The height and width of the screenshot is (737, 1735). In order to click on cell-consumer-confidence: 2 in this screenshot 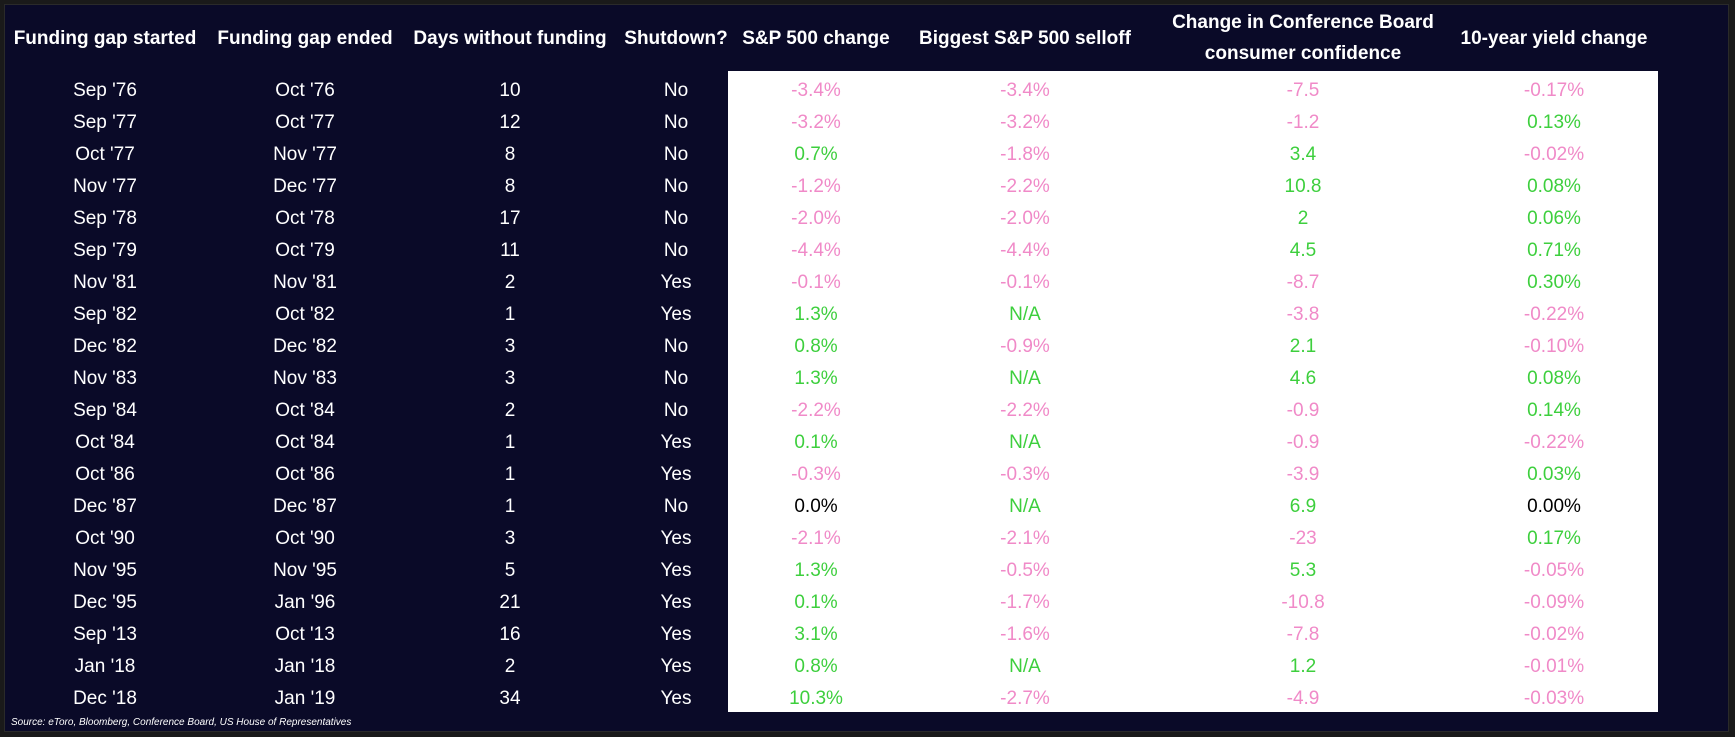, I will do `click(1303, 218)`.